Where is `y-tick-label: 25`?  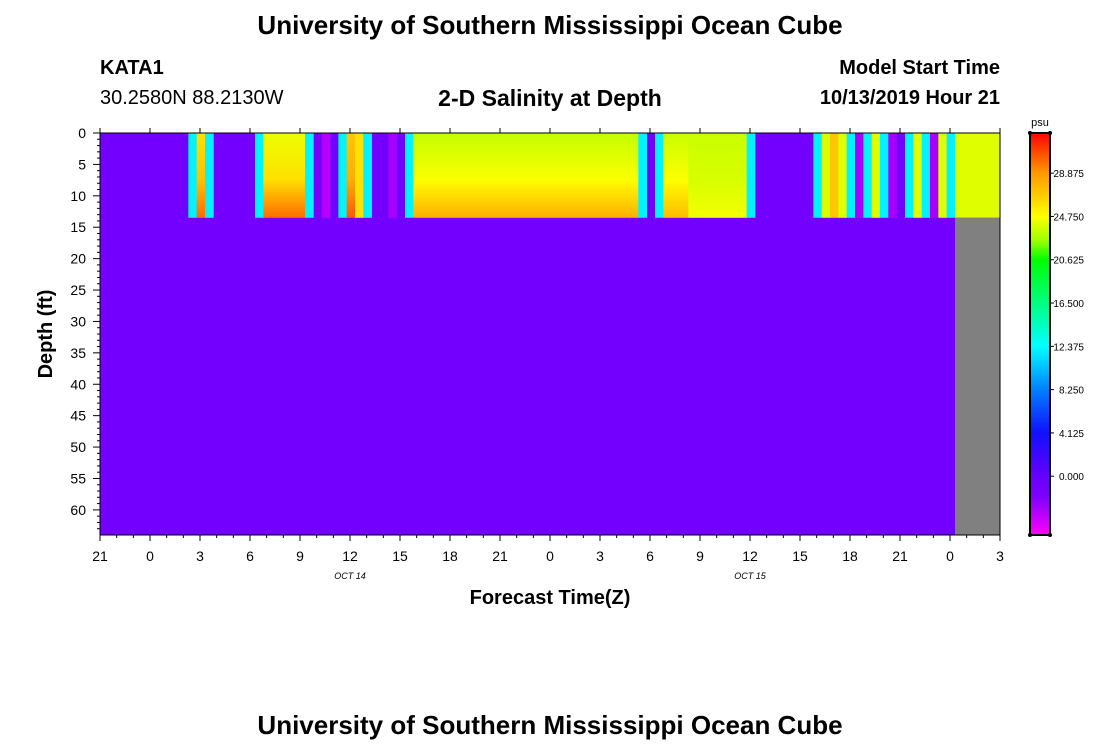
y-tick-label: 25 is located at coordinates (78, 290).